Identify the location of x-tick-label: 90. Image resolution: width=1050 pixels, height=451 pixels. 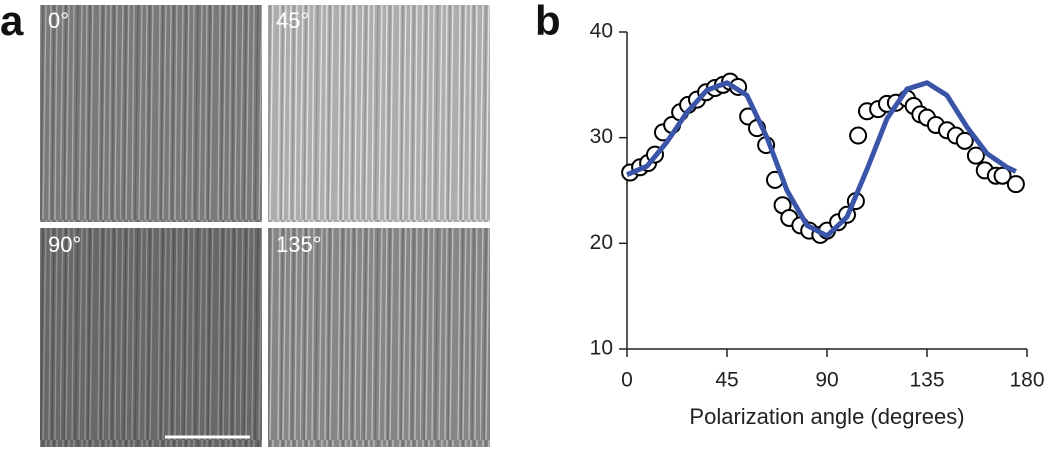
(826, 380).